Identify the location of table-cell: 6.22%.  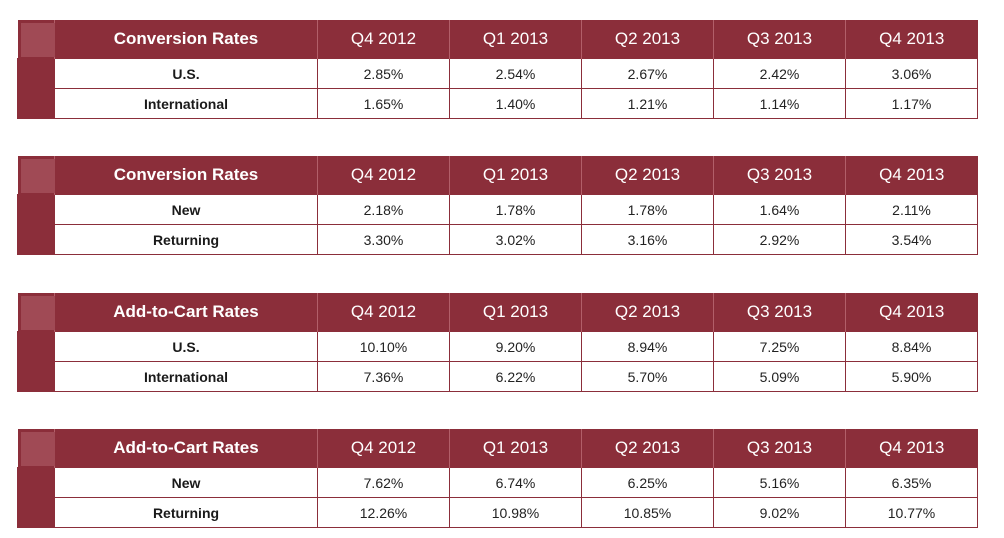
(515, 376).